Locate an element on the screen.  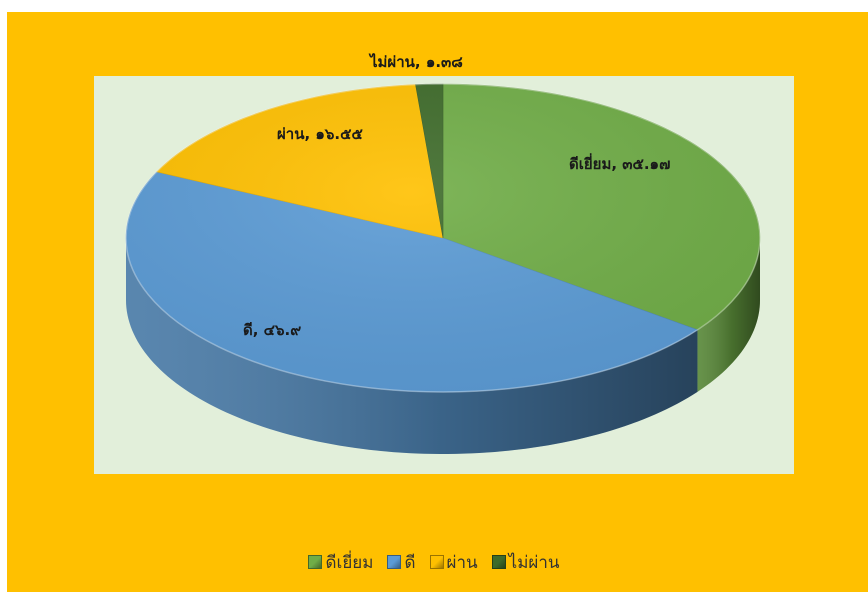
legend-item-good: ดี is located at coordinates (401, 562).